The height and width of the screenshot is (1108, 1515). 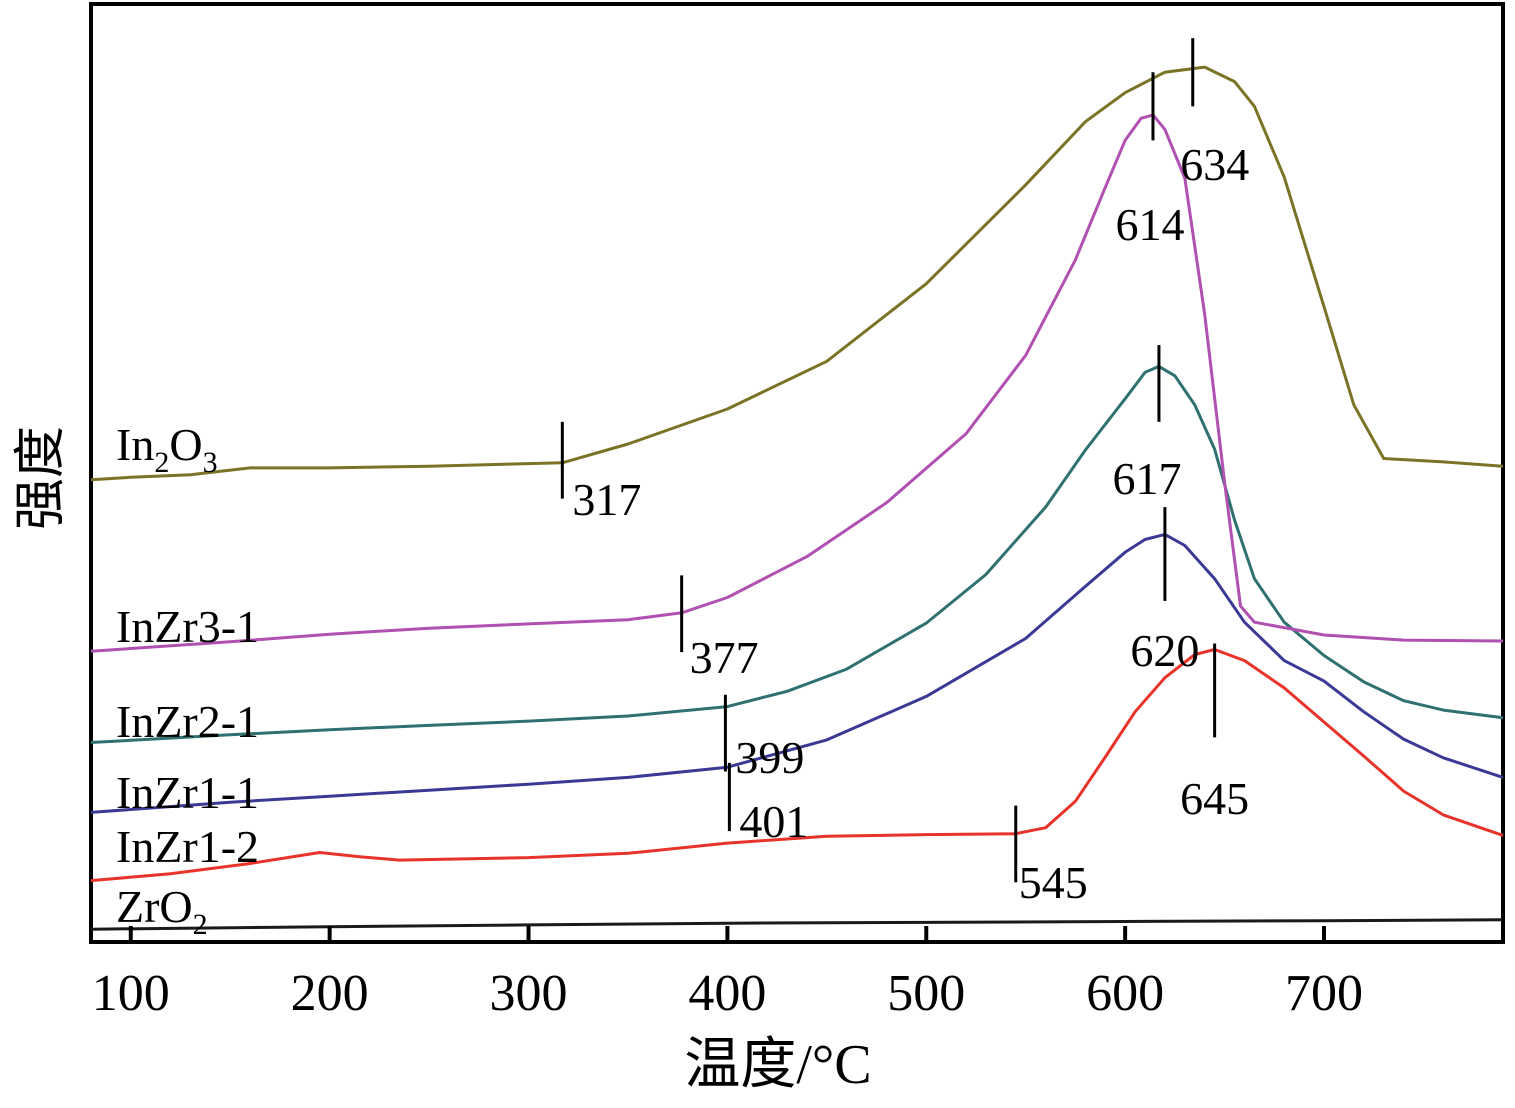 I want to click on series-label-In2O3: In2O3, so click(x=167, y=449).